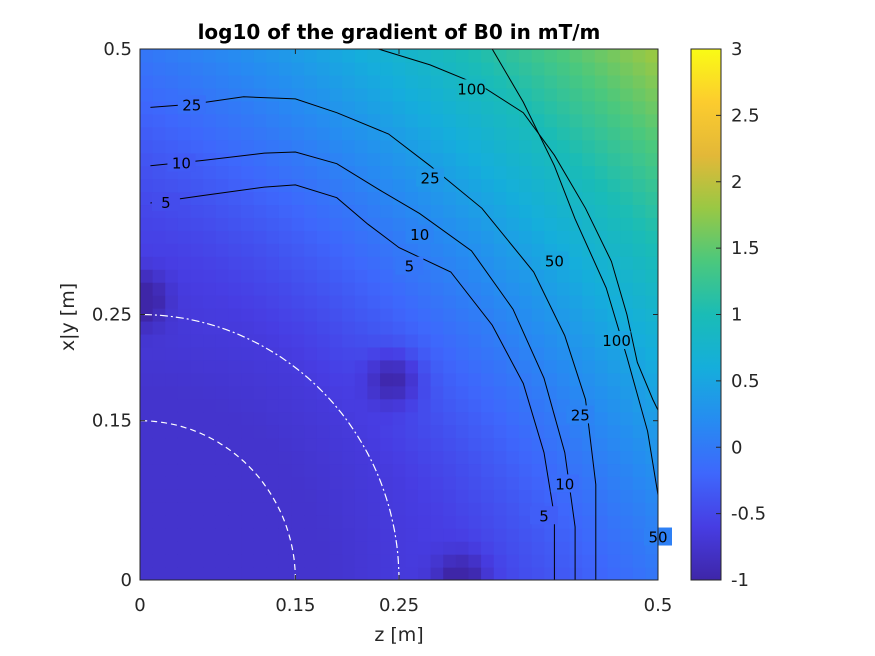  What do you see at coordinates (270, 446) in the screenshot?
I see `reference-arc-dash-dot` at bounding box center [270, 446].